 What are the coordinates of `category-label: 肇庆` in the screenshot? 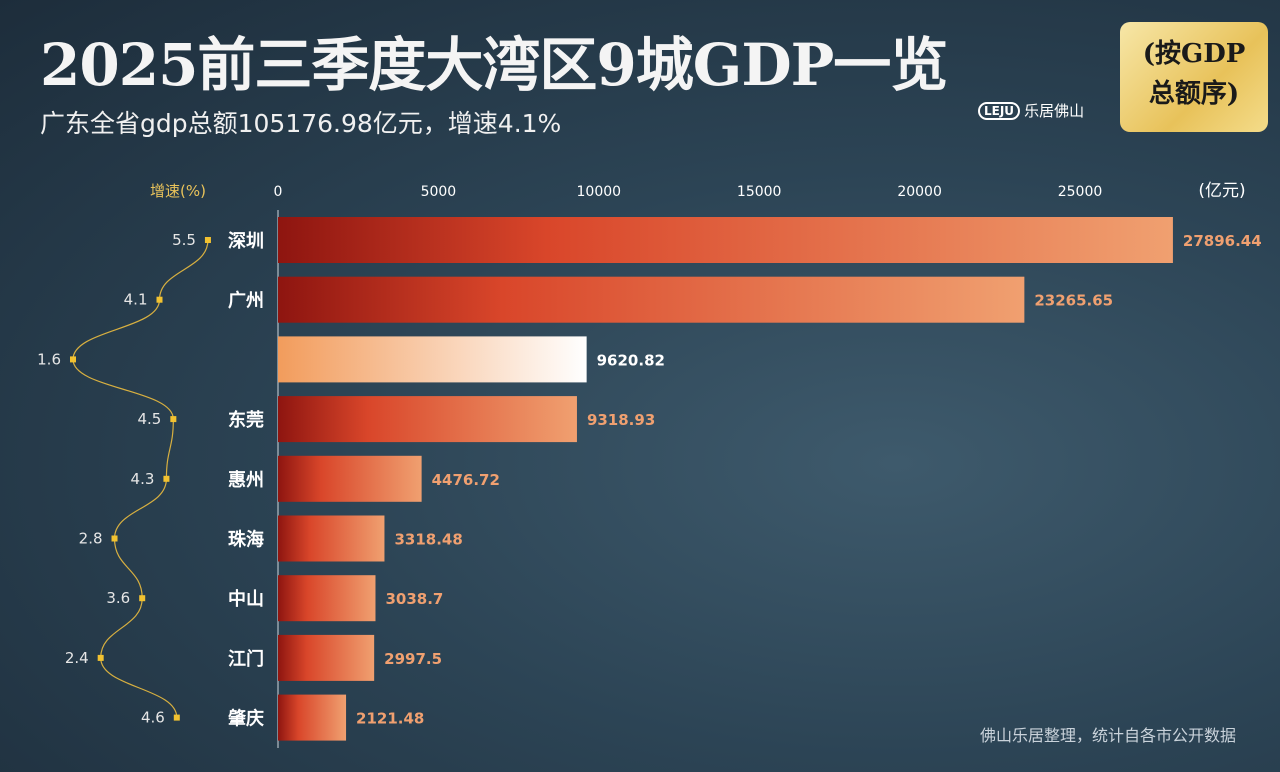 It's located at (245, 719).